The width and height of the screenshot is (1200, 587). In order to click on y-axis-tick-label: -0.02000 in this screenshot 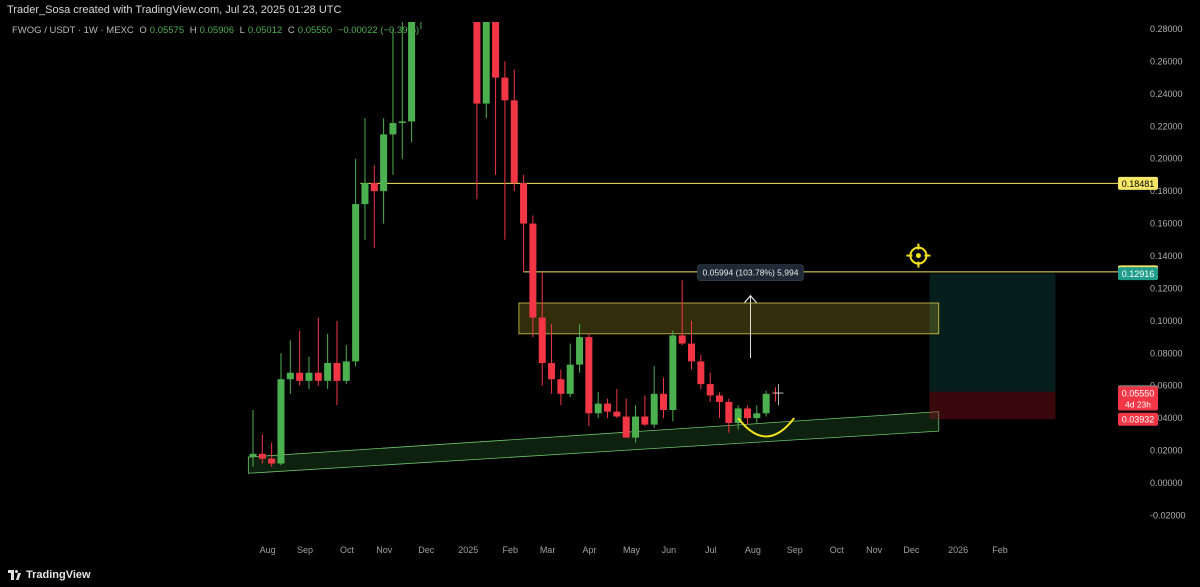, I will do `click(1168, 515)`.